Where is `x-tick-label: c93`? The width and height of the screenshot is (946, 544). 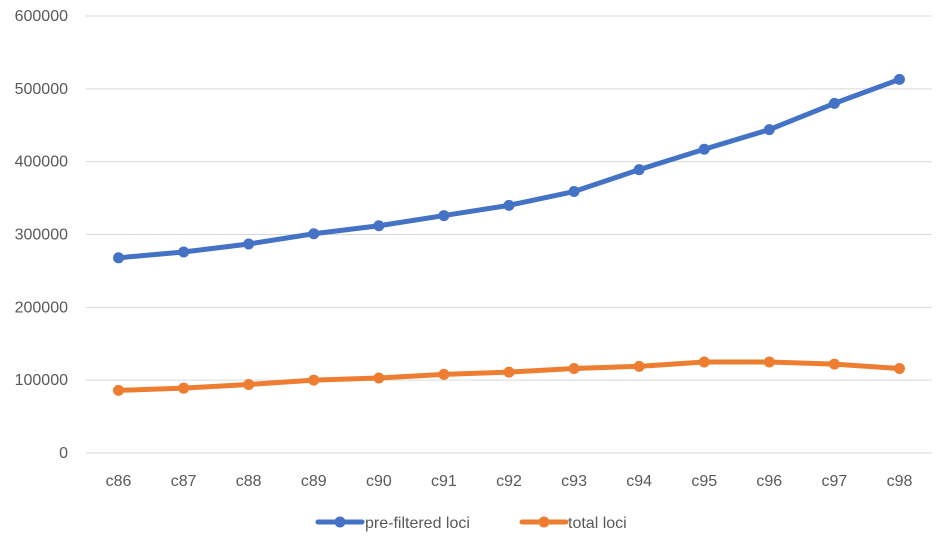
x-tick-label: c93 is located at coordinates (574, 481).